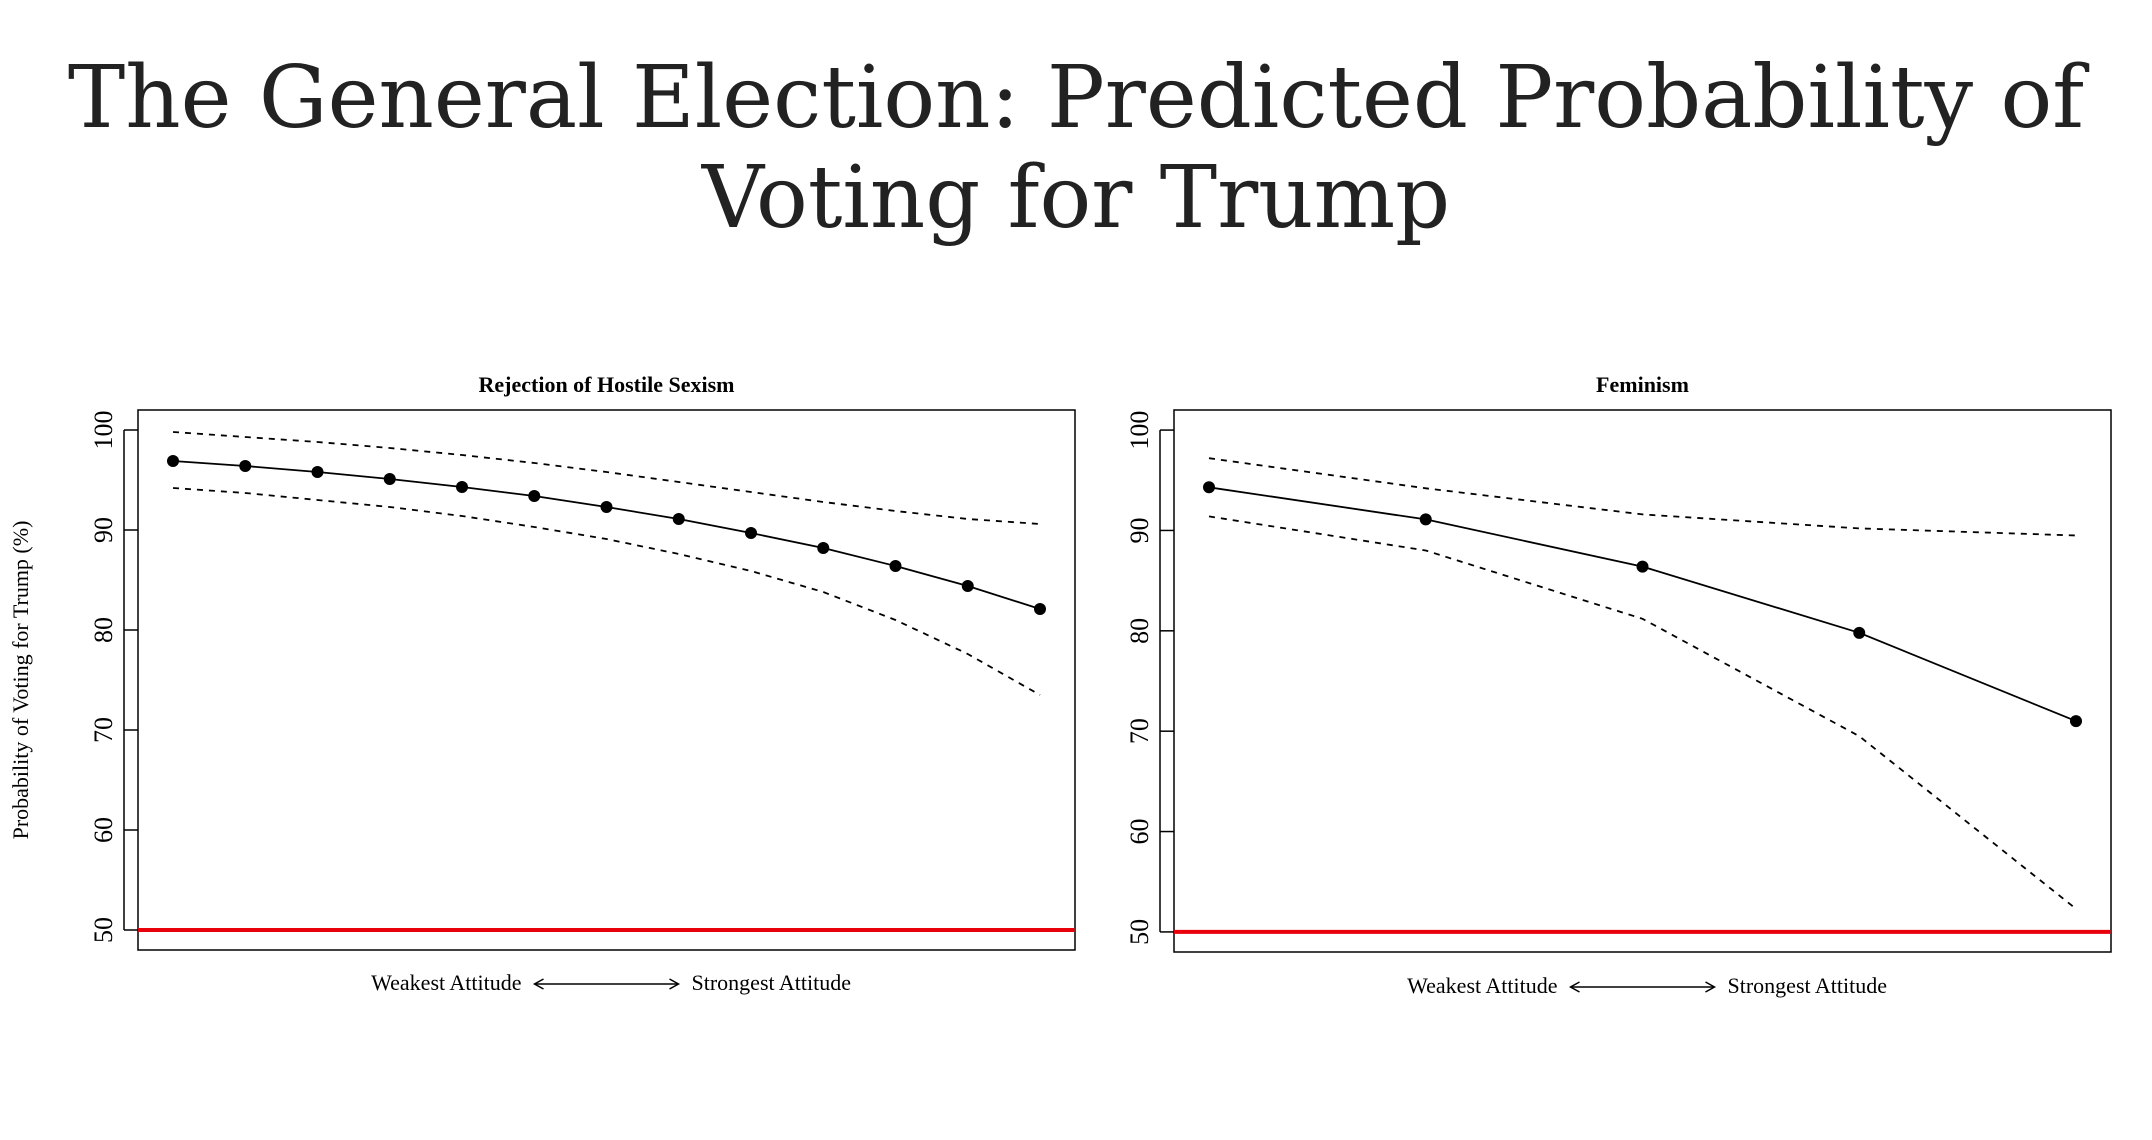 The height and width of the screenshot is (1140, 2152). I want to click on chart-title: Rejection of Hostile Sexism, so click(607, 384).